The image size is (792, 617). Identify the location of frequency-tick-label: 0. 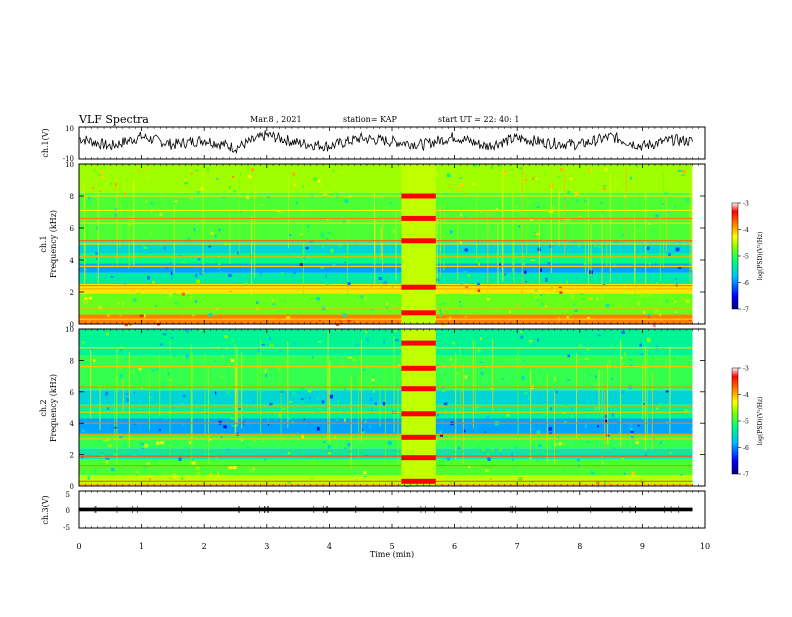
(72, 487).